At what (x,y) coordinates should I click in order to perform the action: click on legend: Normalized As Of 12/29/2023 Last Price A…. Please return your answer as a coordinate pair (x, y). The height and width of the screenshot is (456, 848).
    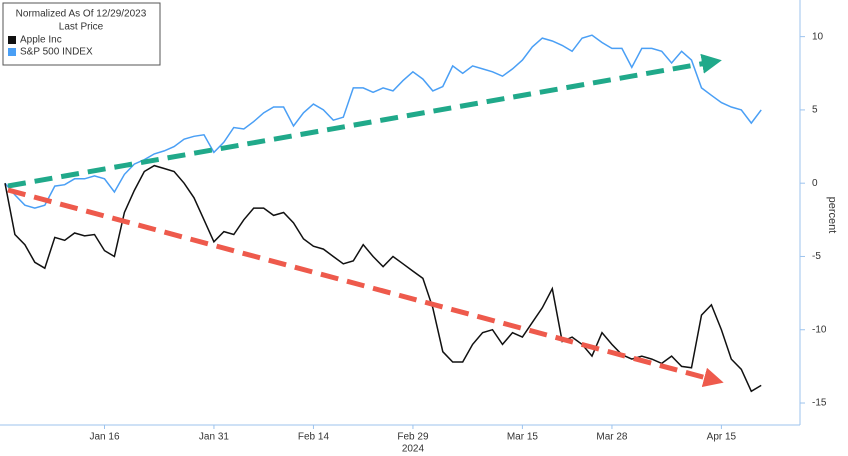
    Looking at the image, I should click on (81, 34).